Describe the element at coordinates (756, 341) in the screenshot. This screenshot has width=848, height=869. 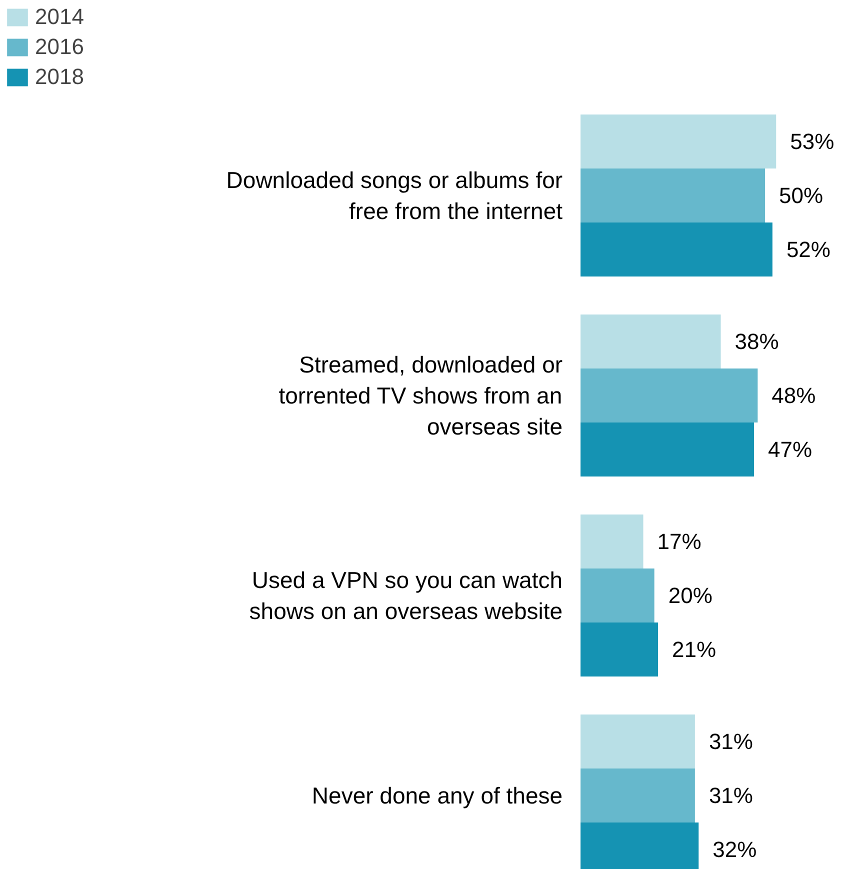
I see `data-label: 38%` at that location.